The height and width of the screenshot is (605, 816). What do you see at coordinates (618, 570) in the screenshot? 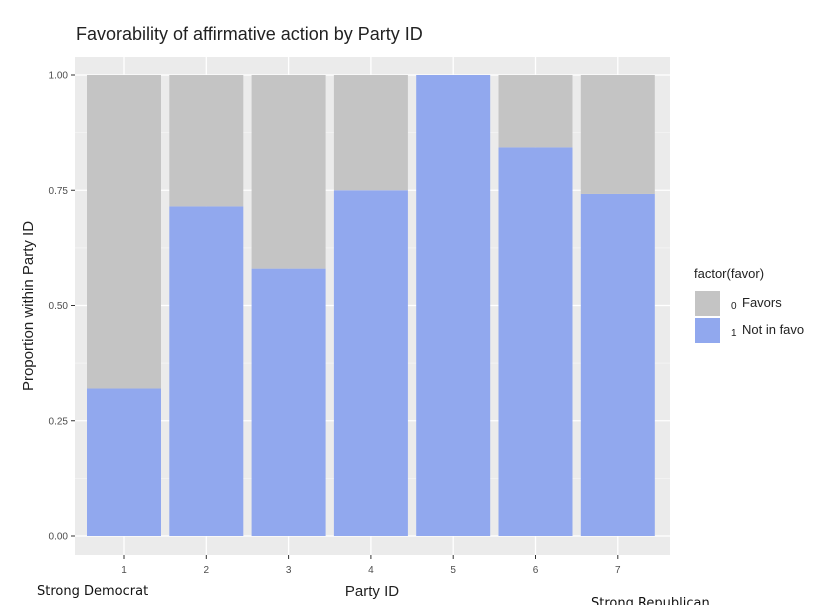
I see `x-tick-label: 7` at bounding box center [618, 570].